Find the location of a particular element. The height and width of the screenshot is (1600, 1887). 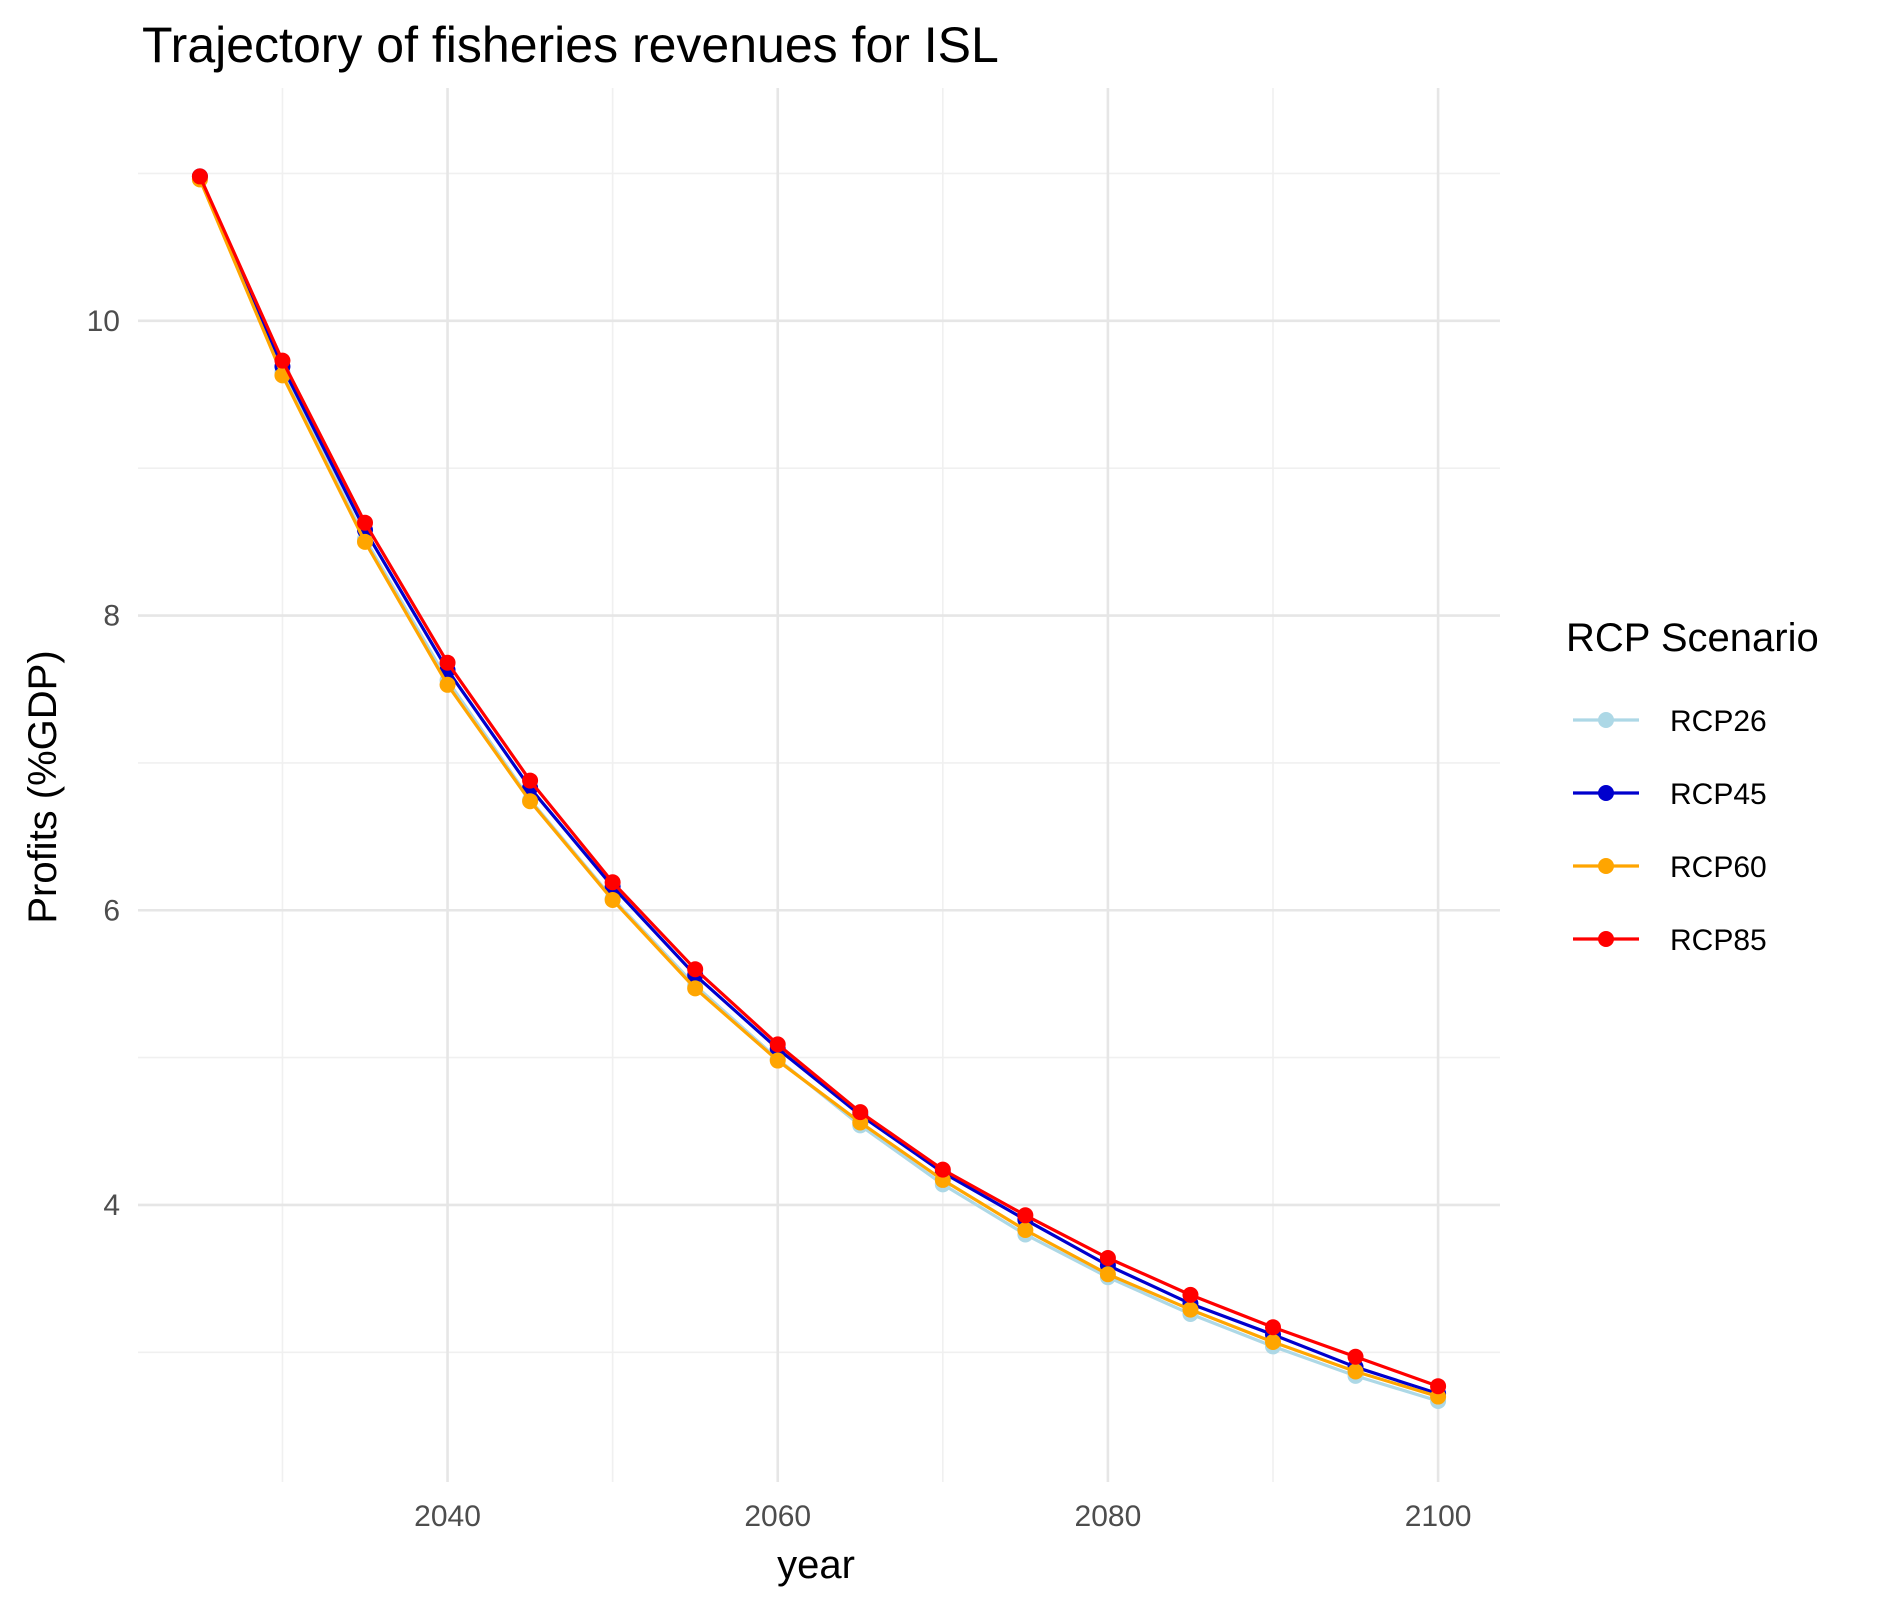

y-tick-label: 4 is located at coordinates (111, 1205).